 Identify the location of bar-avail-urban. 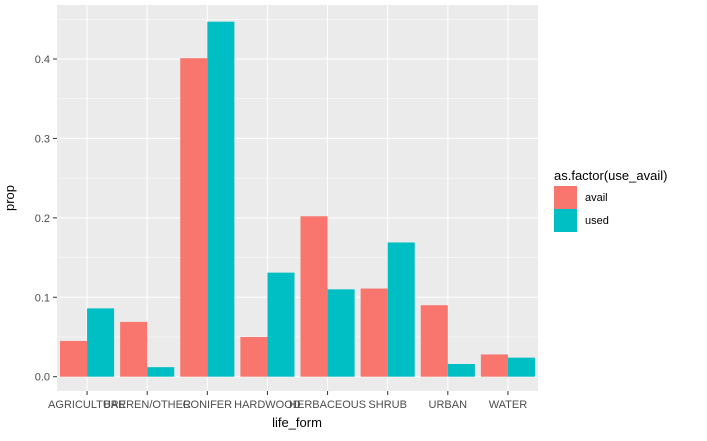
(434, 341).